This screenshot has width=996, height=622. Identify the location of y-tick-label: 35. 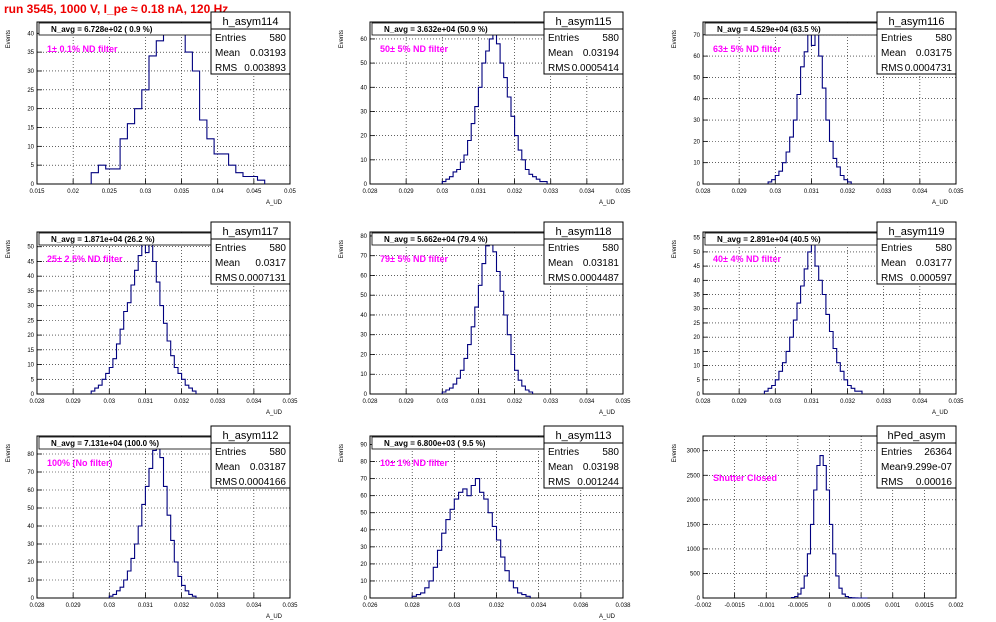
(30, 292).